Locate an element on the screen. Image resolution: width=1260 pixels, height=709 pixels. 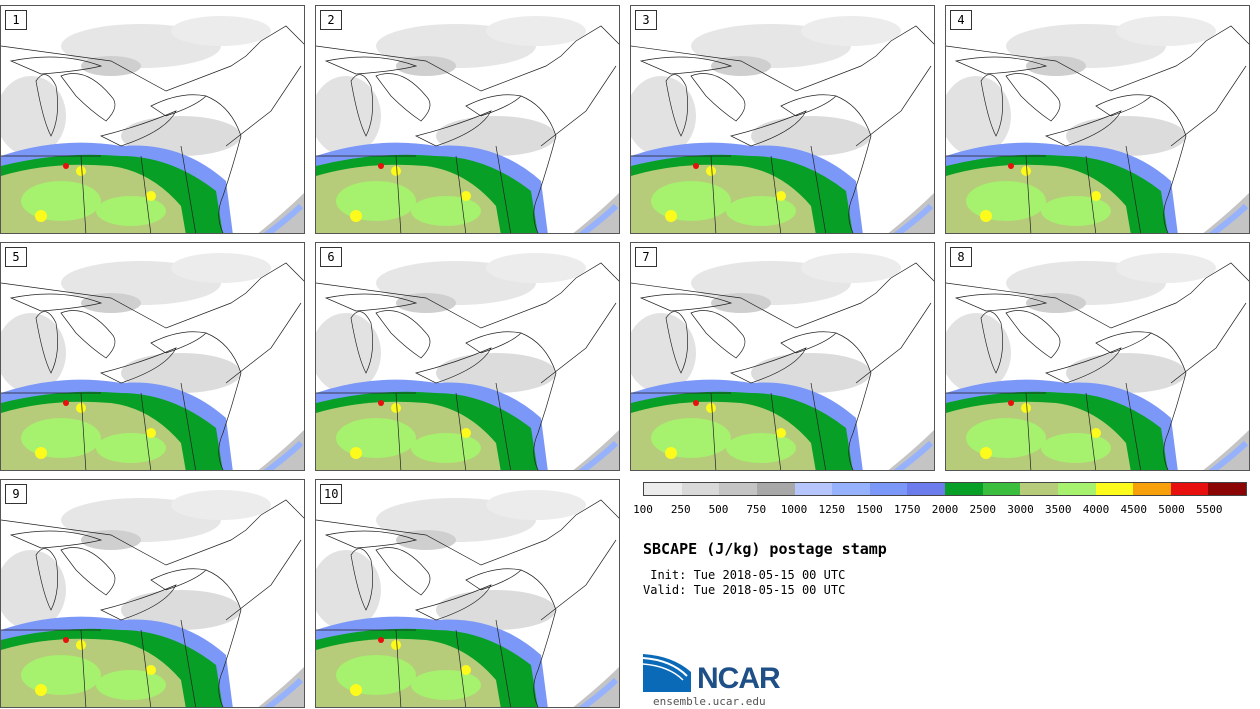
colorbar-label: 1500 is located at coordinates (869, 509).